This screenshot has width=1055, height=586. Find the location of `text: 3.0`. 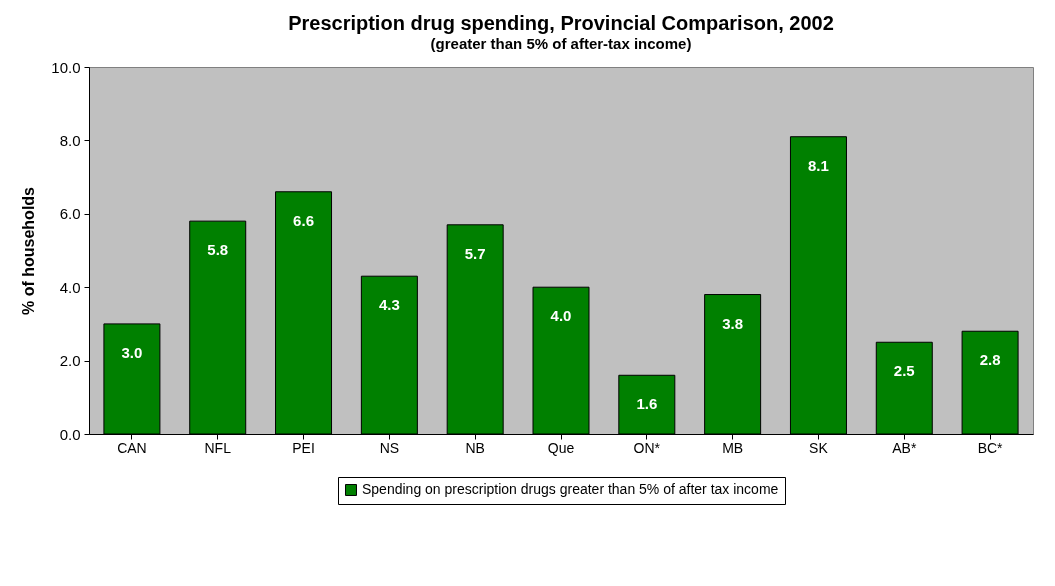

text: 3.0 is located at coordinates (132, 352).